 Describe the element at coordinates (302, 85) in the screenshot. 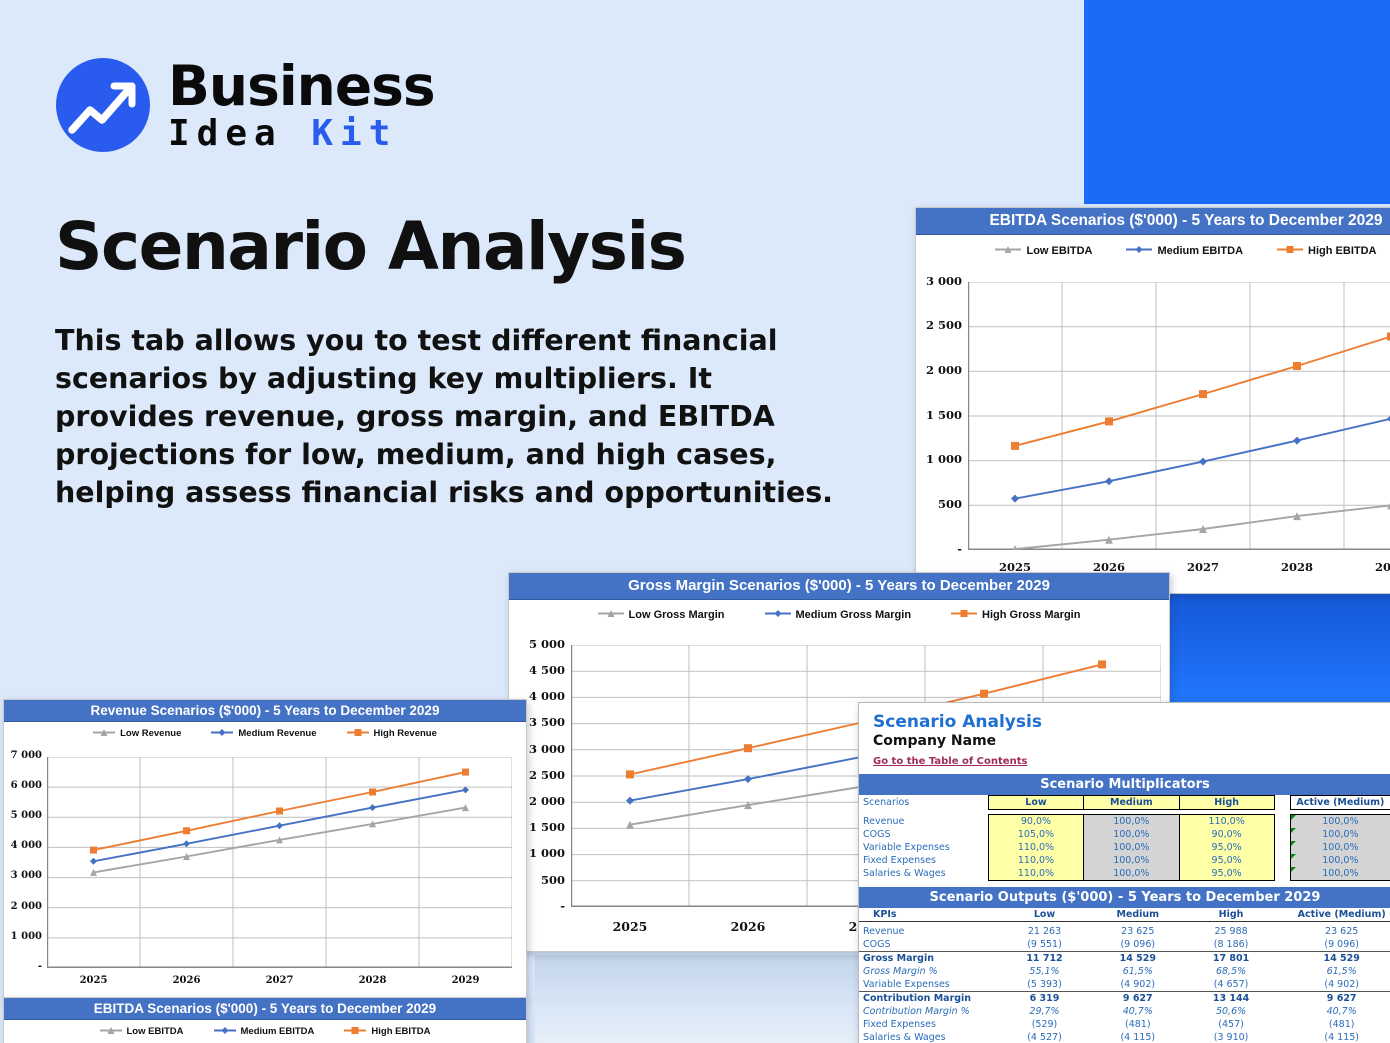

I see `brand-name-primary: Business` at that location.